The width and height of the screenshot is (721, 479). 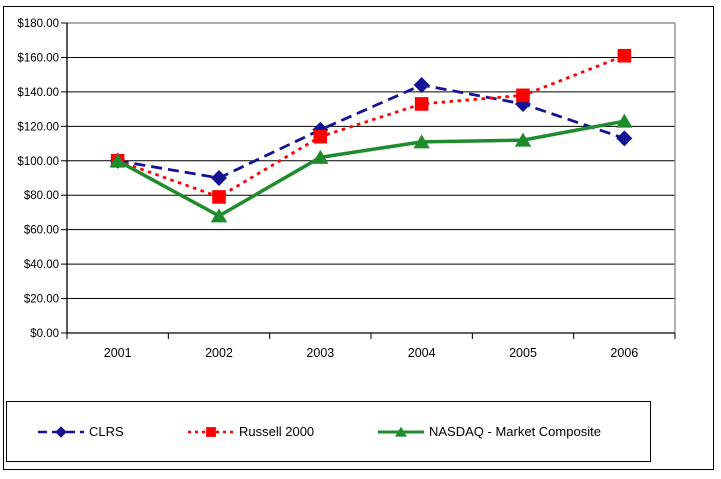 I want to click on solid-line-triangle-icon, so click(x=401, y=432).